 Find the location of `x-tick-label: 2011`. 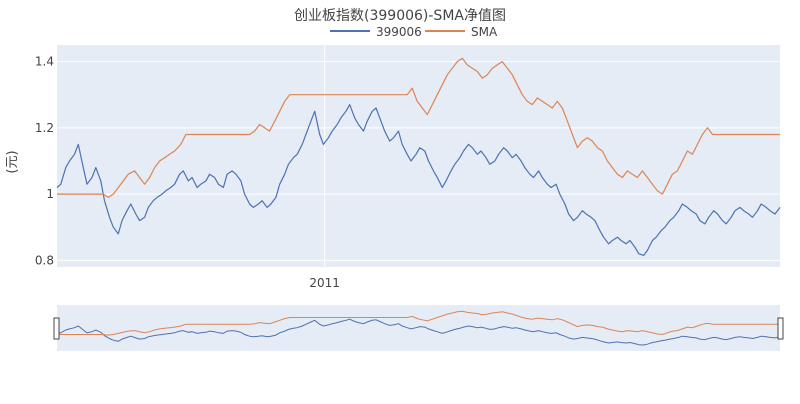

x-tick-label: 2011 is located at coordinates (324, 283).